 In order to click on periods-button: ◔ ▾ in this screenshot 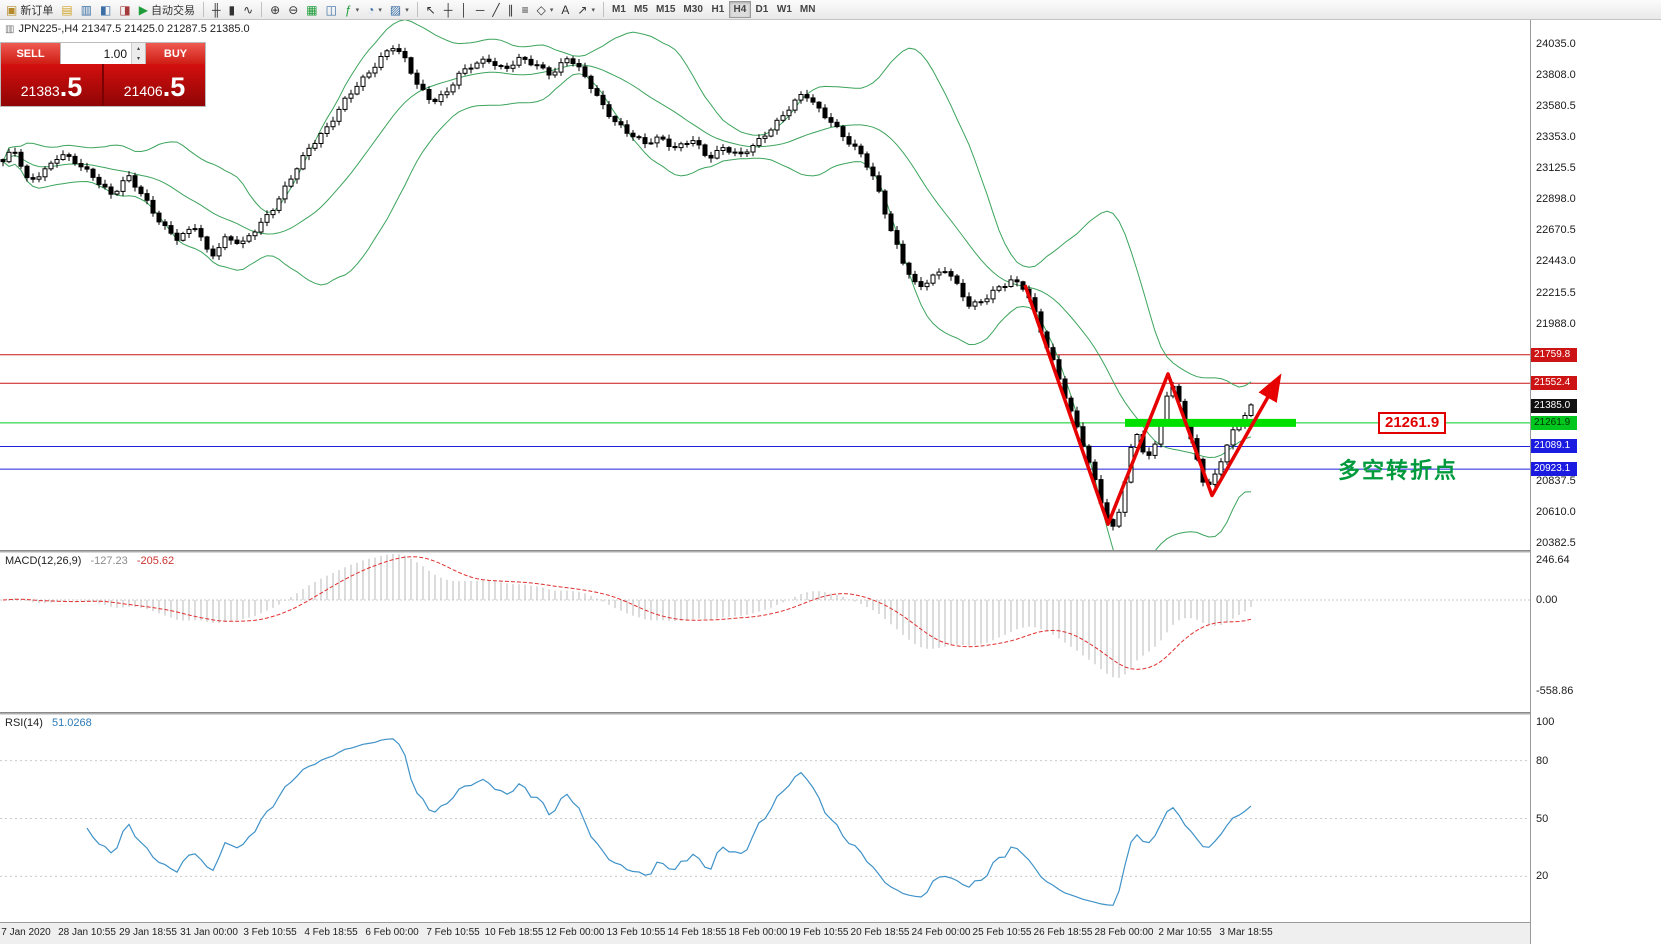, I will do `click(374, 10)`.